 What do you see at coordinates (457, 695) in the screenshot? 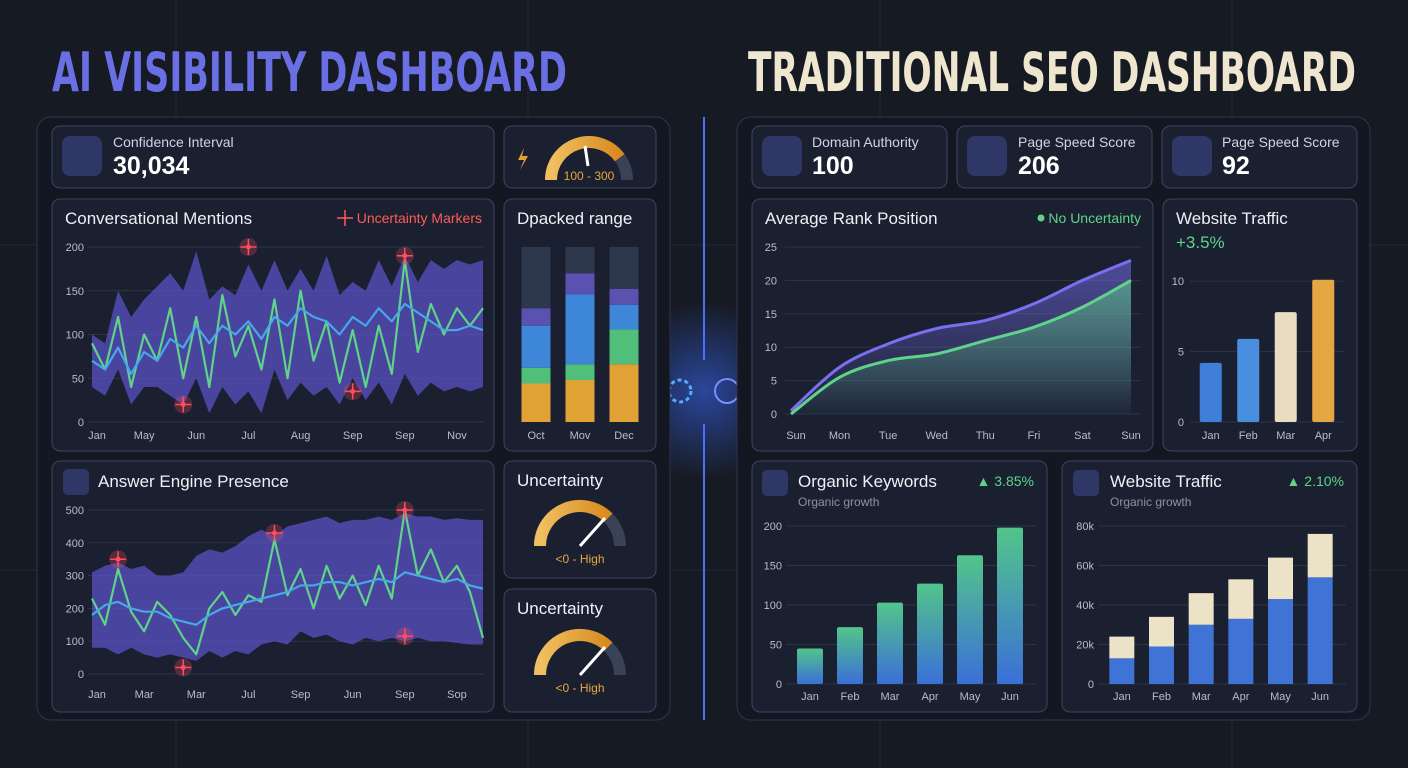
I see `x-tick-label: Sop` at bounding box center [457, 695].